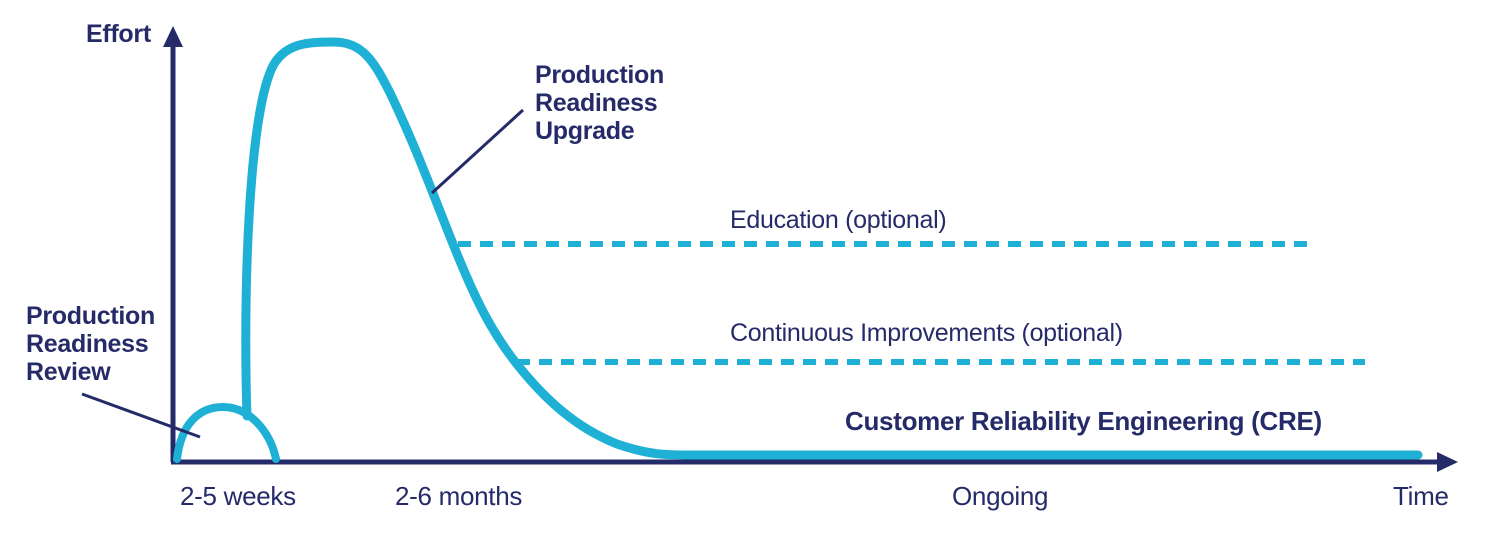 The width and height of the screenshot is (1500, 541). I want to click on continuous-improvements-label: Continuous Improvements (optional), so click(926, 333).